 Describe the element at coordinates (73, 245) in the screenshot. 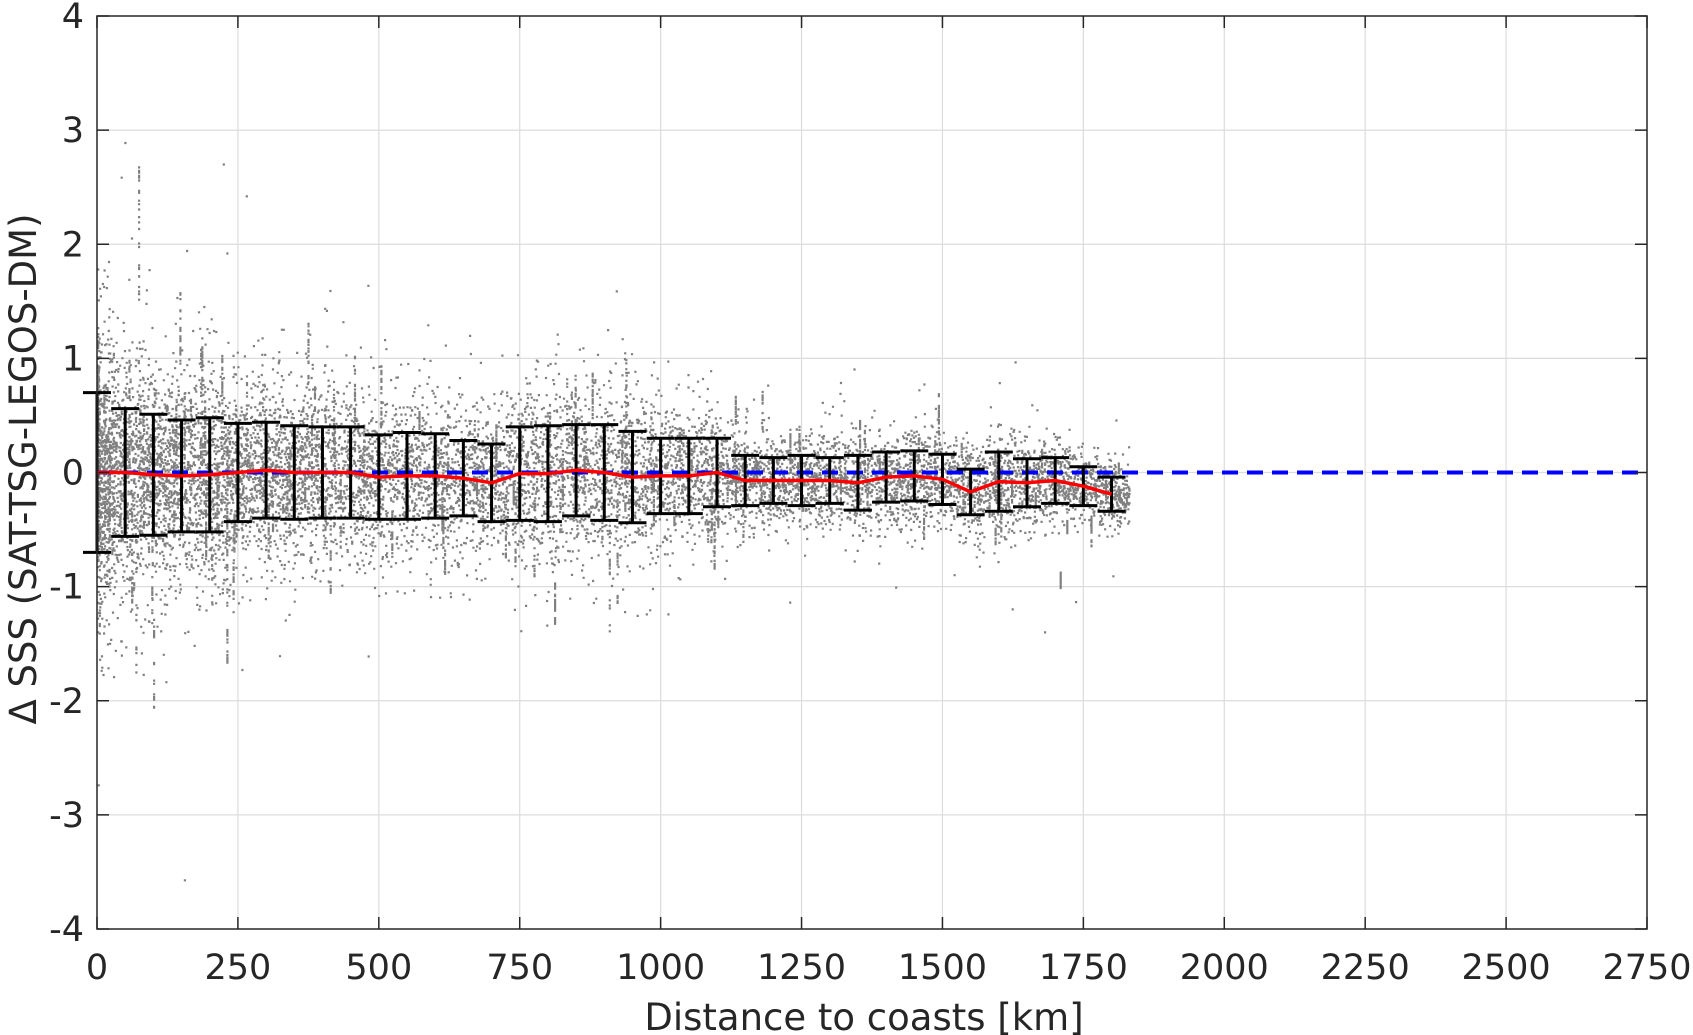

I see `y-tick-label: 2` at that location.